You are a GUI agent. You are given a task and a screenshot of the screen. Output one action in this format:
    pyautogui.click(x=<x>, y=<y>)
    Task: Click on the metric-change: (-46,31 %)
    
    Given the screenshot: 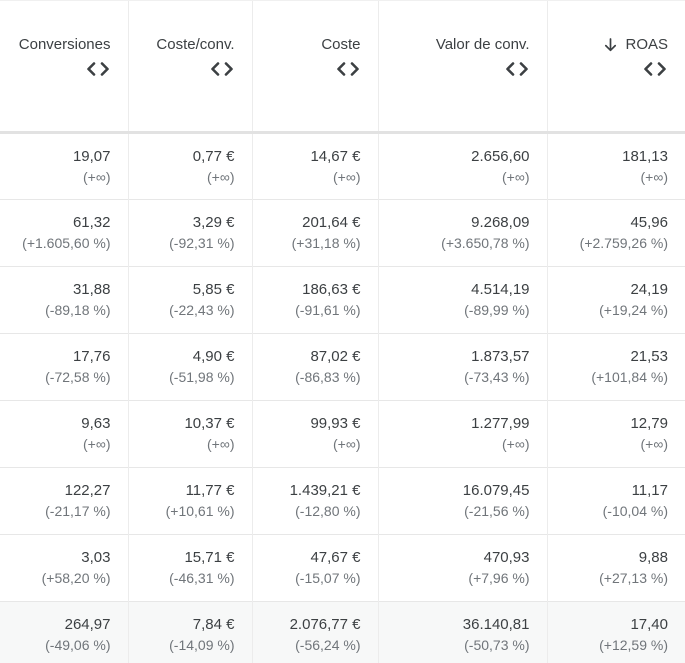 What is the action you would take?
    pyautogui.click(x=202, y=577)
    